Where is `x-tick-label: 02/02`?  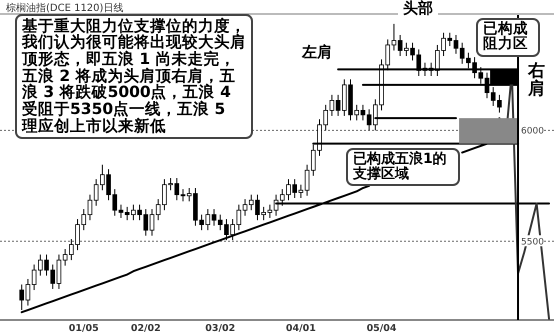
x-tick-label: 02/02 is located at coordinates (145, 328).